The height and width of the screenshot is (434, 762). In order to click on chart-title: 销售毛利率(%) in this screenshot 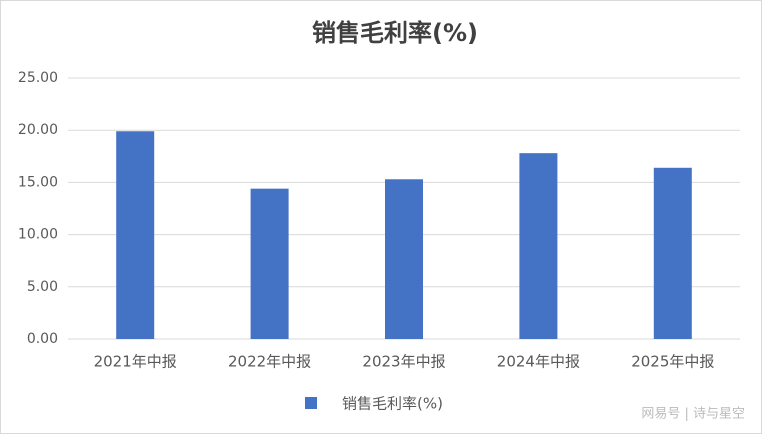, I will do `click(395, 33)`.